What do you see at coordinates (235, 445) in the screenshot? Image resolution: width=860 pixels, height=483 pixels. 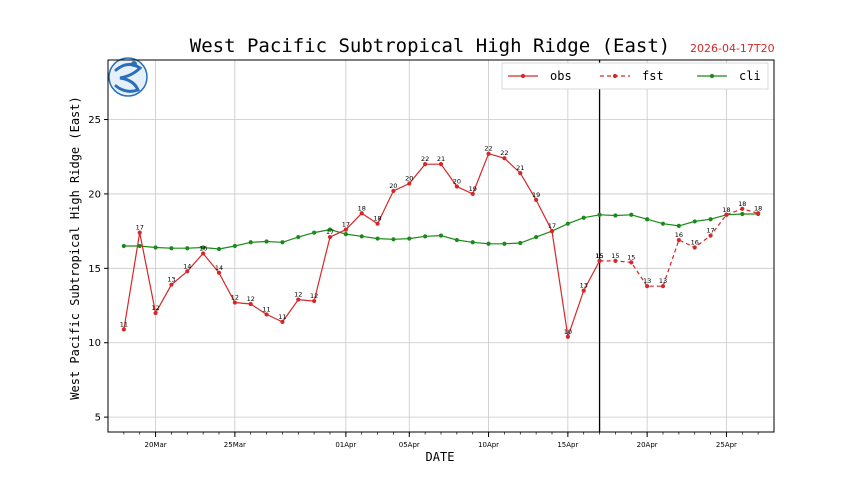 I see `x-tick-label: 25Mar` at bounding box center [235, 445].